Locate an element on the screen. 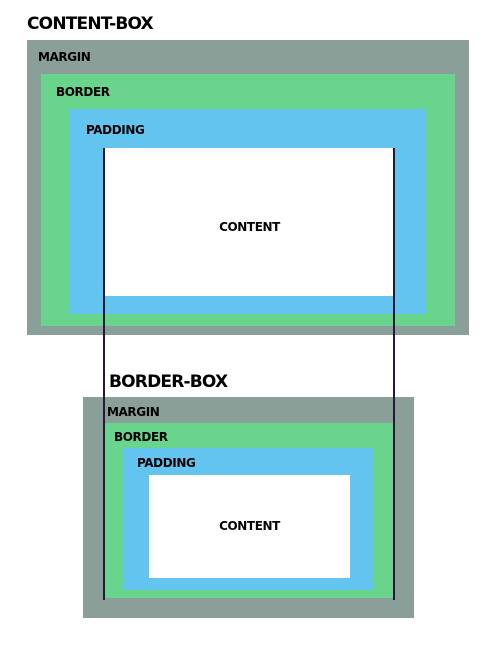  content-box-border-label: BORDER is located at coordinates (83, 92).